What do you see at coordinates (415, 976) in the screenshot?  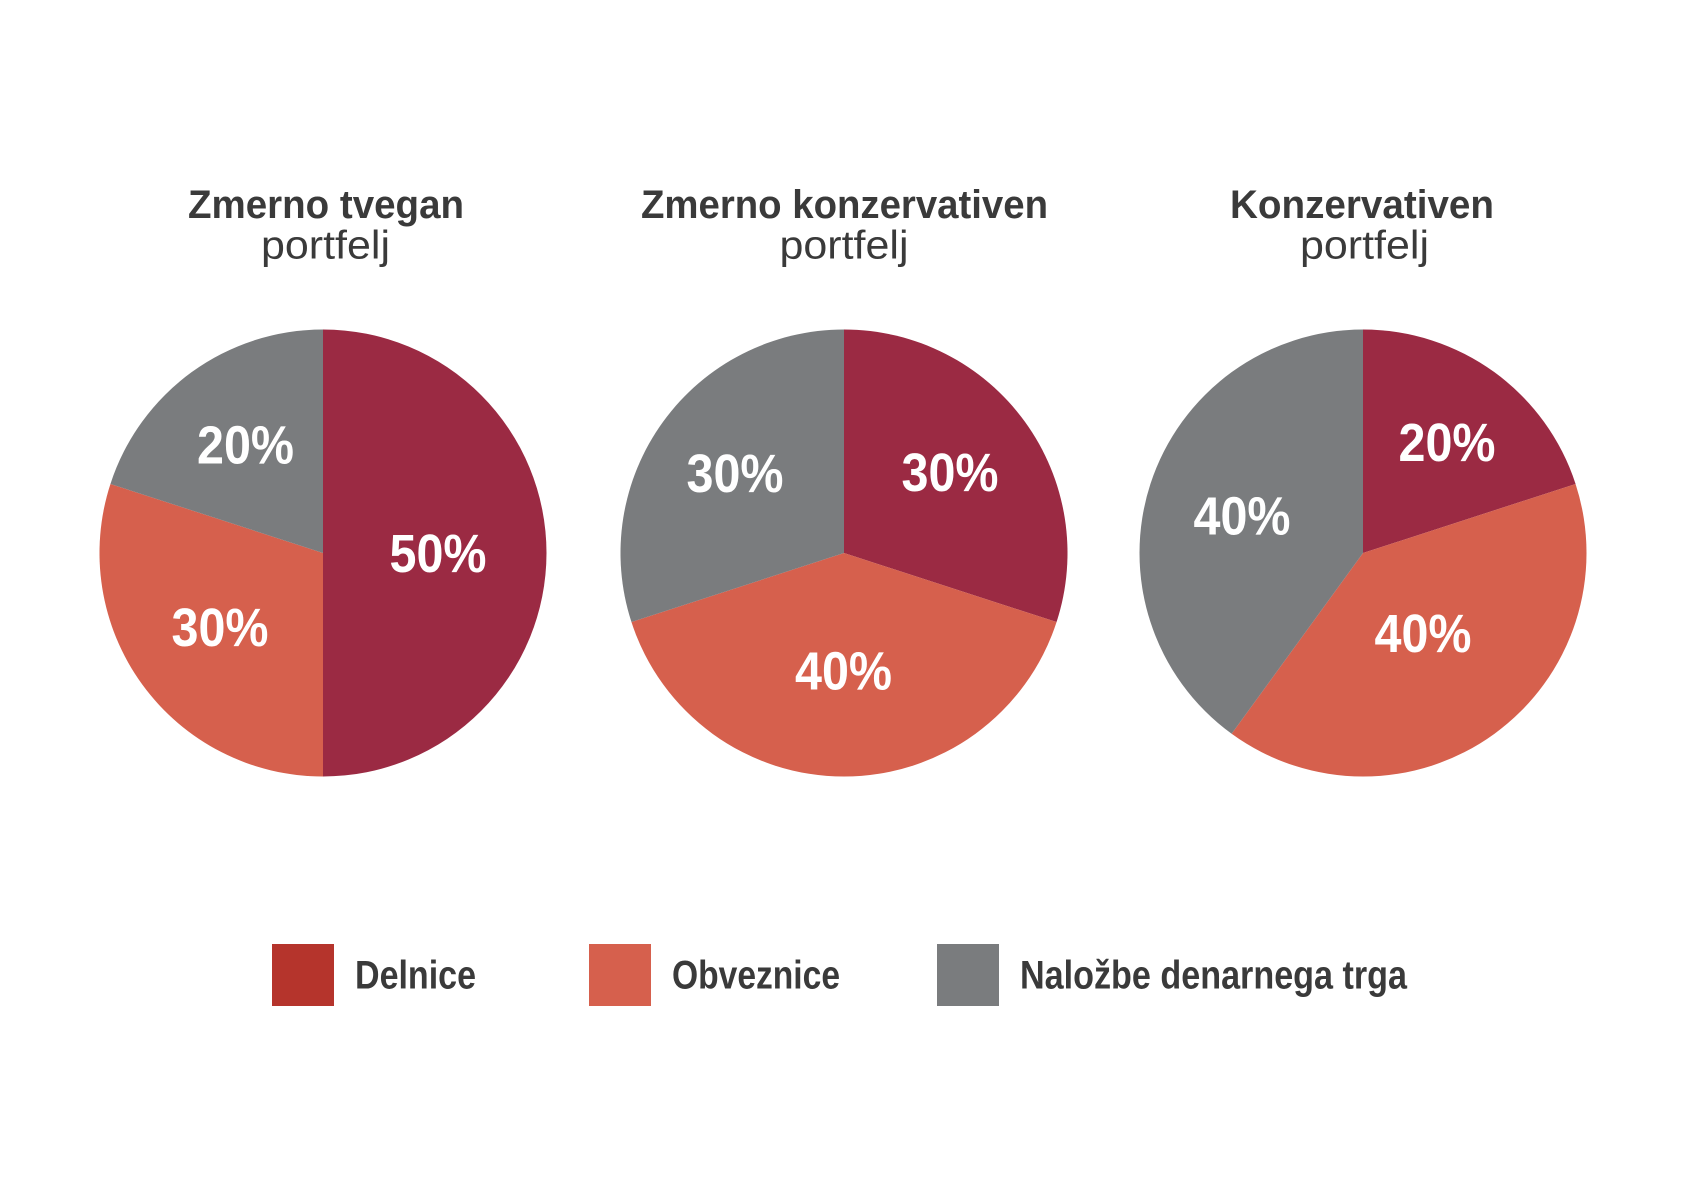 I see `svg-text: Delnice` at bounding box center [415, 976].